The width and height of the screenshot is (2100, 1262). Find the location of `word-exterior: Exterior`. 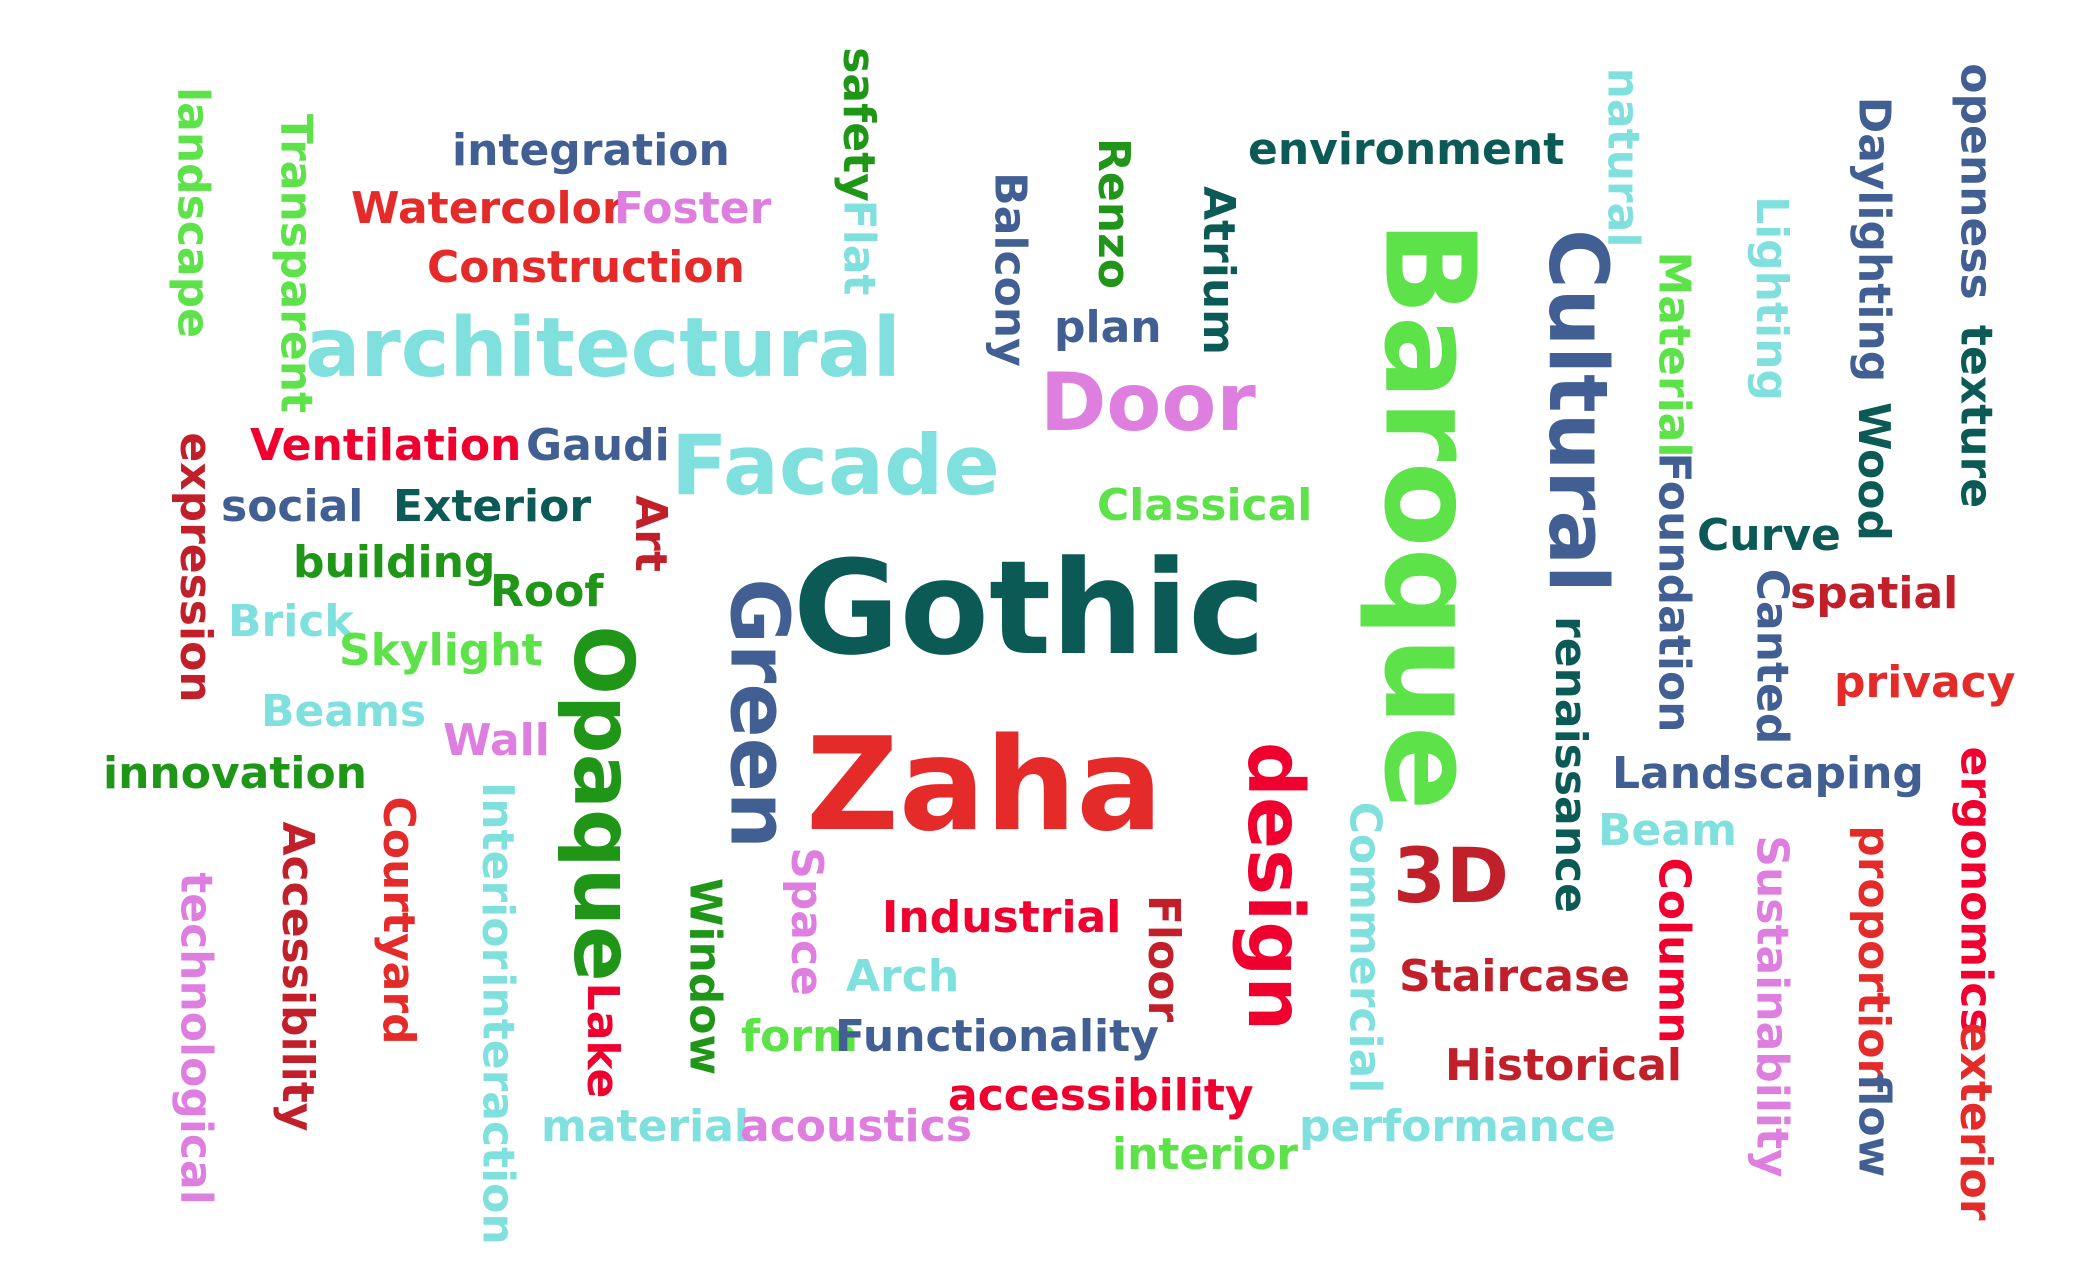

word-exterior: Exterior is located at coordinates (492, 506).